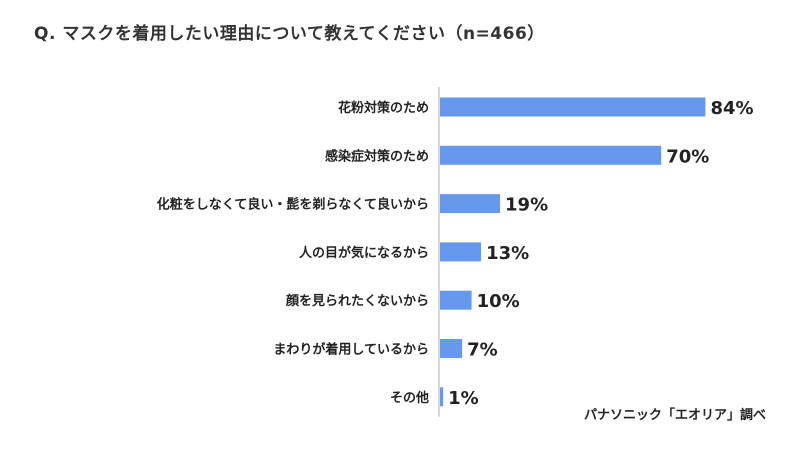 The image size is (800, 450). Describe the element at coordinates (687, 156) in the screenshot. I see `value-label: 70%` at that location.